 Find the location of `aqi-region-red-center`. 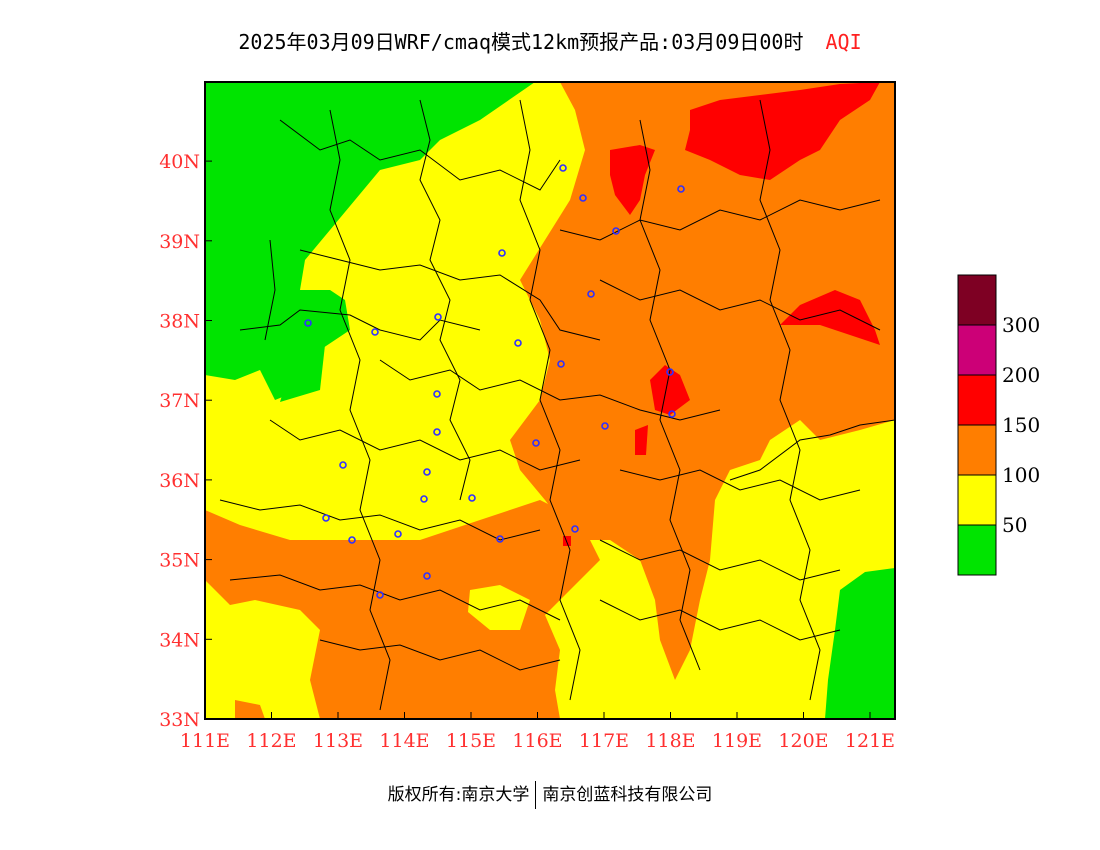

aqi-region-red-center is located at coordinates (670, 390).